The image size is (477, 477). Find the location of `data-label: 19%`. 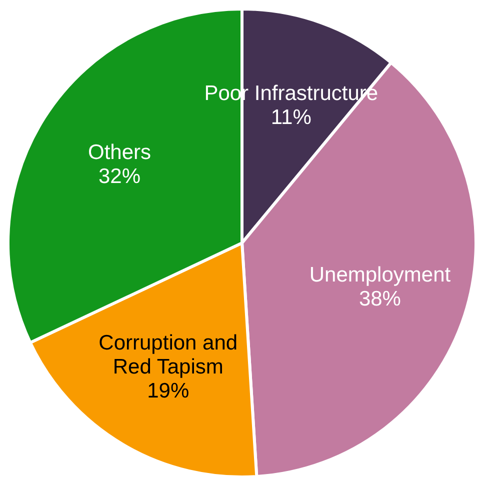

data-label: 19% is located at coordinates (168, 390).